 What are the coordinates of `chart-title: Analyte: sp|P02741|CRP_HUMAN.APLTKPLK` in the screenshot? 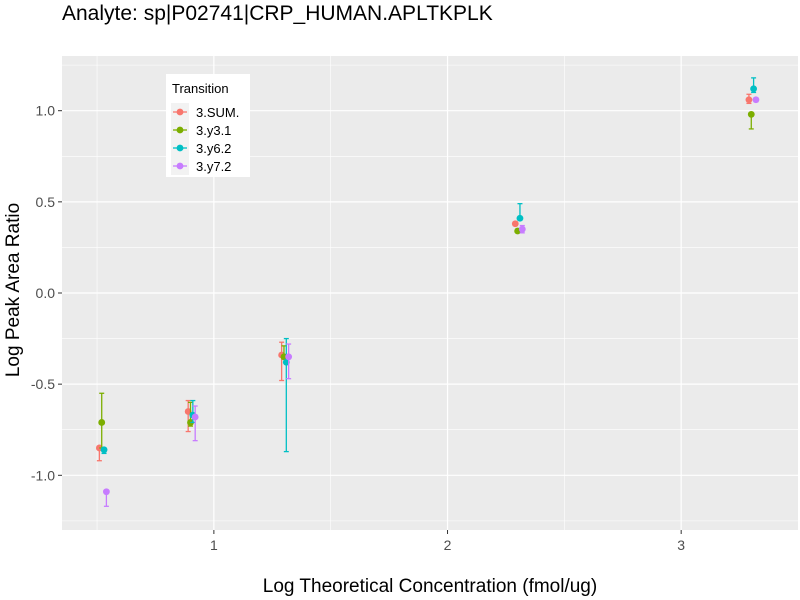 It's located at (277, 13).